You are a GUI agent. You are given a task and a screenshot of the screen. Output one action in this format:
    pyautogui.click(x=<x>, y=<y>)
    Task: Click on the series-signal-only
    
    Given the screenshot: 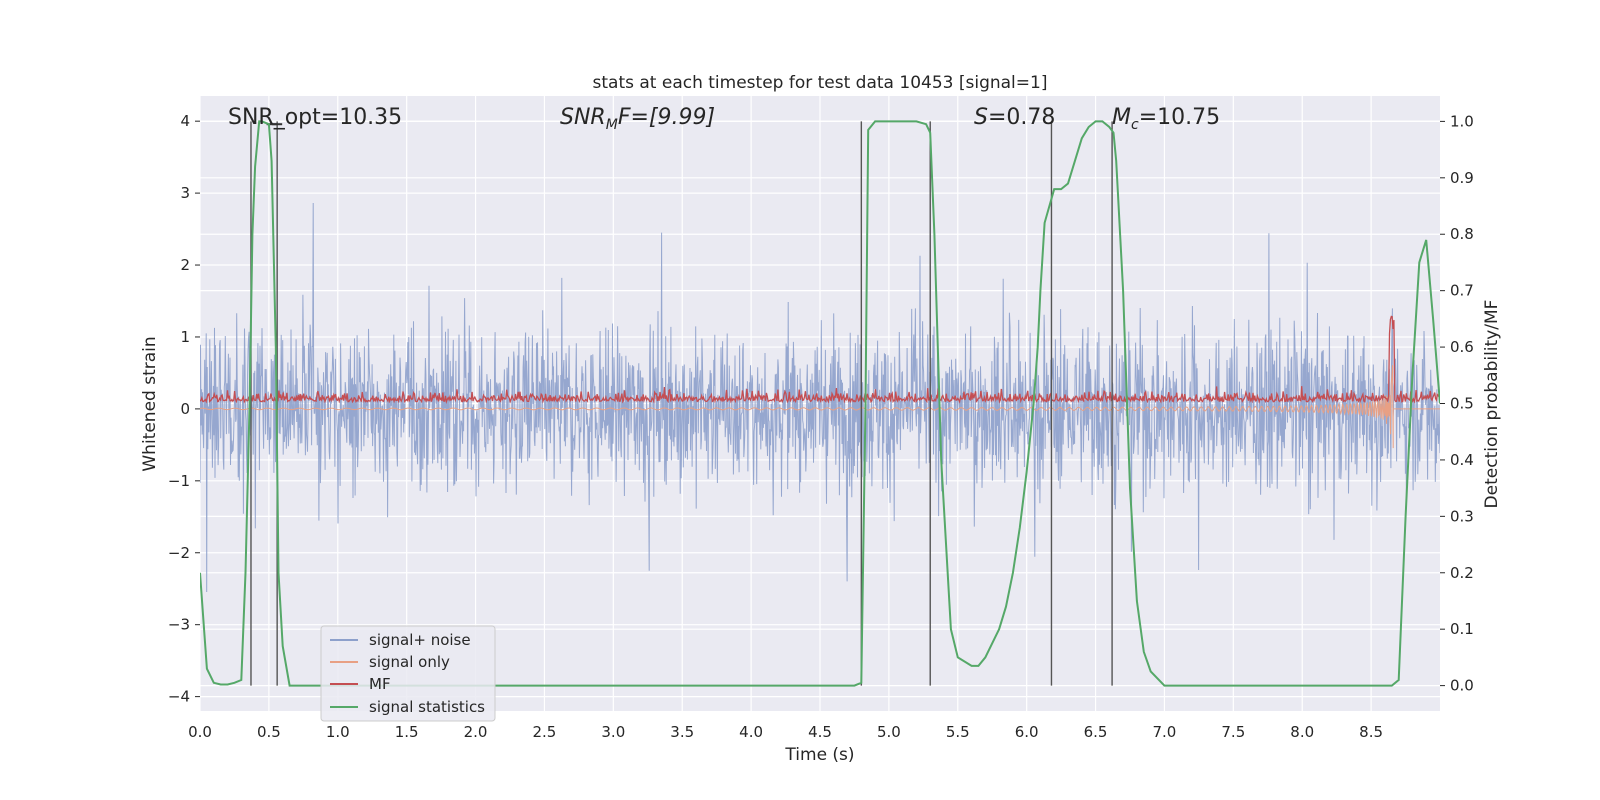 What is the action you would take?
    pyautogui.click(x=820, y=407)
    